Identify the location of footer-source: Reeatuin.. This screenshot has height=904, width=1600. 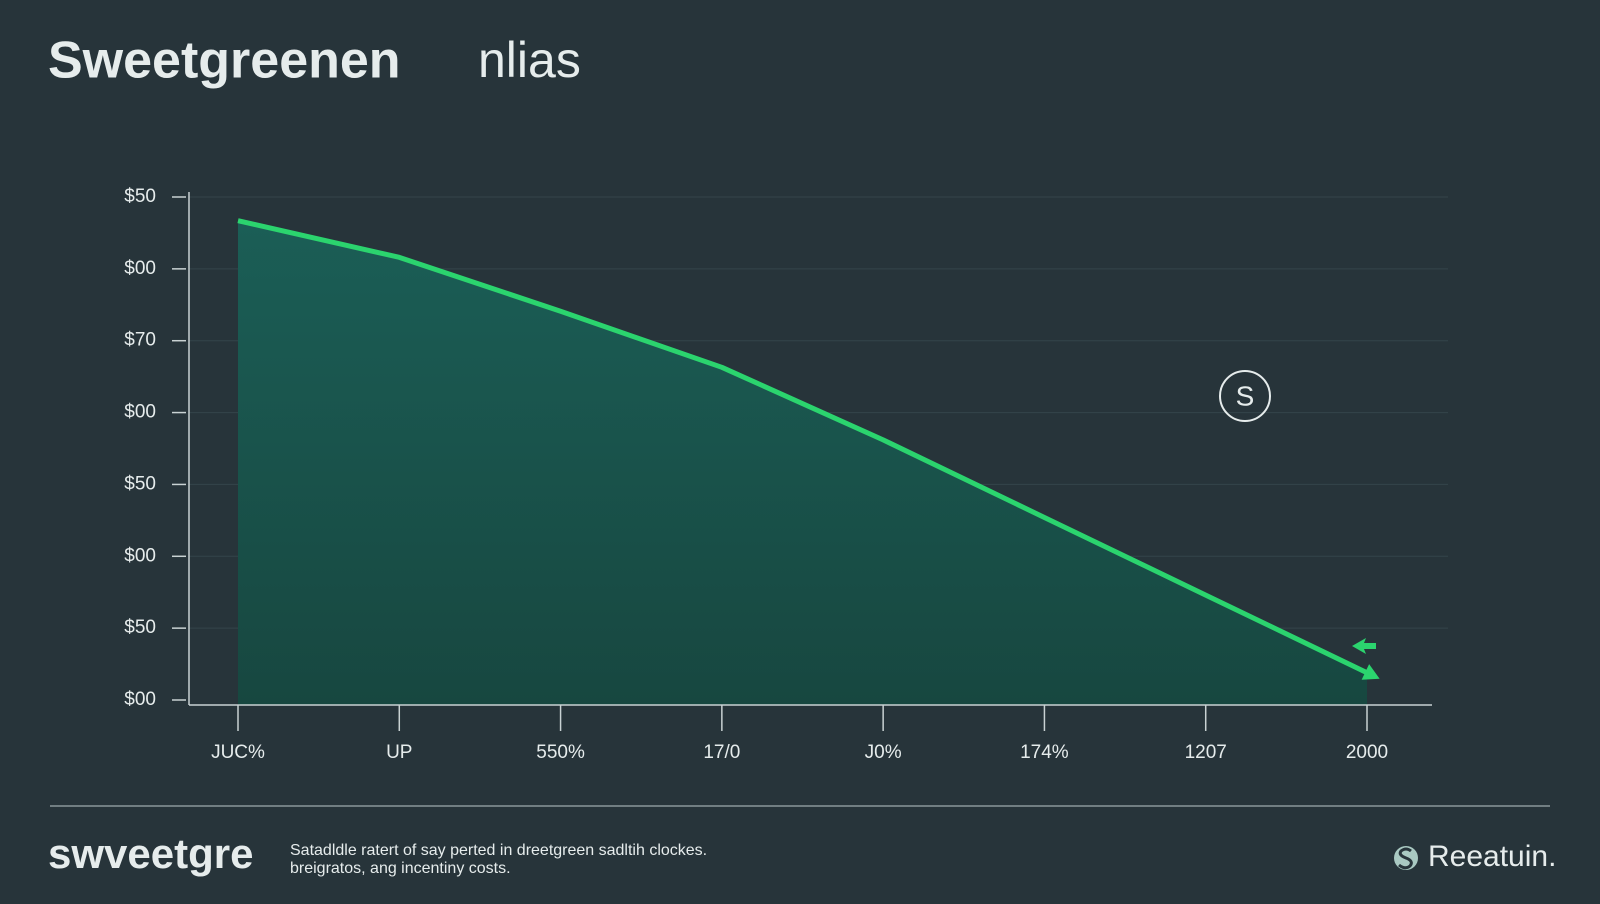
(1492, 856).